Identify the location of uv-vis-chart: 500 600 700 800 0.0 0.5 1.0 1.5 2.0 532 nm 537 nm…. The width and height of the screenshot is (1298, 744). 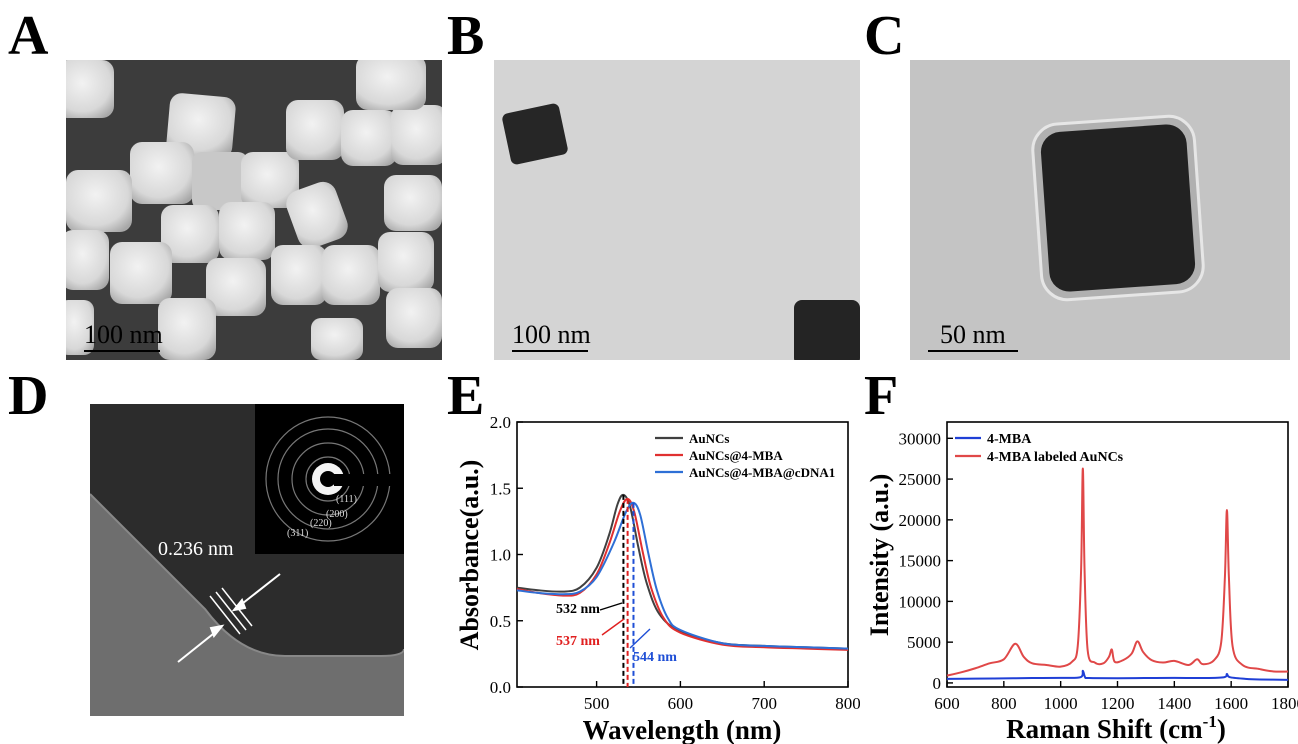
(657, 578).